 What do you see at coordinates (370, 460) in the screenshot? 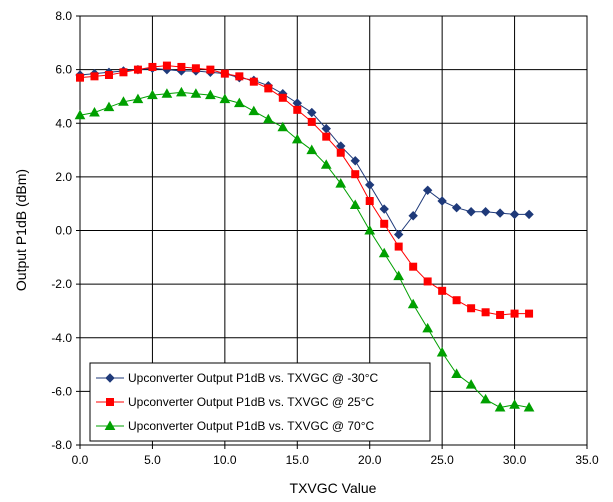
I see `x-tick-label: 20.0` at bounding box center [370, 460].